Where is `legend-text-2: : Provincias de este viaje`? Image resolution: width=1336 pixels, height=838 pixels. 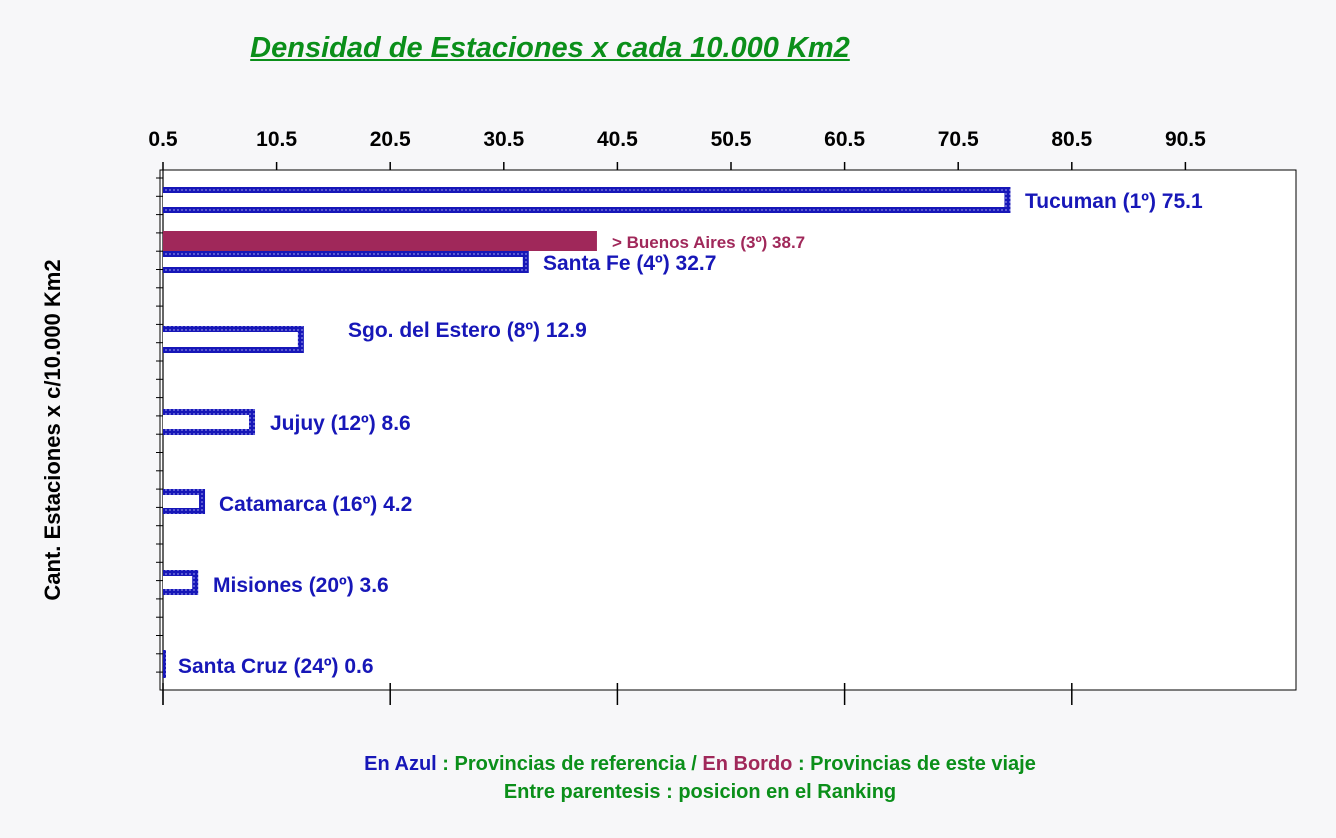 legend-text-2: : Provincias de este viaje is located at coordinates (914, 764).